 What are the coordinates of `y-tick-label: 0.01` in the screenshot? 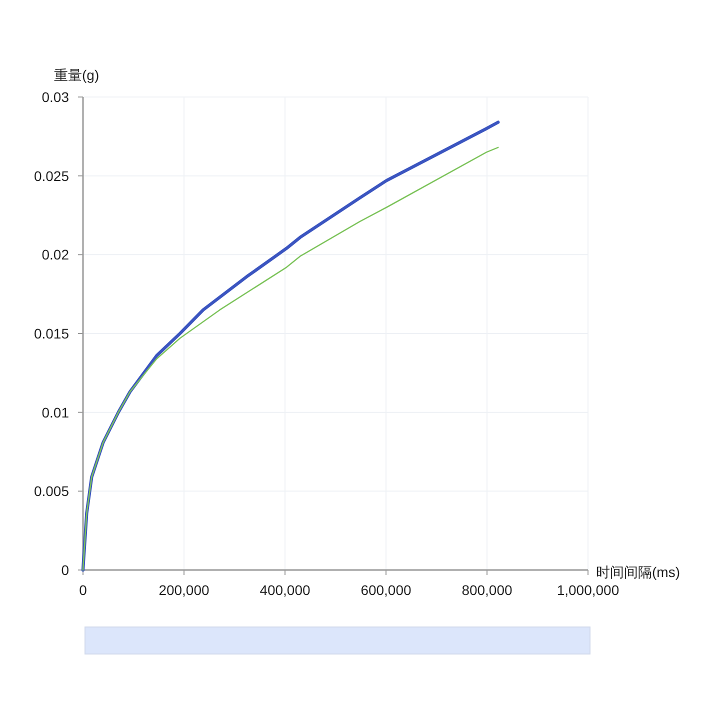 It's located at (56, 412).